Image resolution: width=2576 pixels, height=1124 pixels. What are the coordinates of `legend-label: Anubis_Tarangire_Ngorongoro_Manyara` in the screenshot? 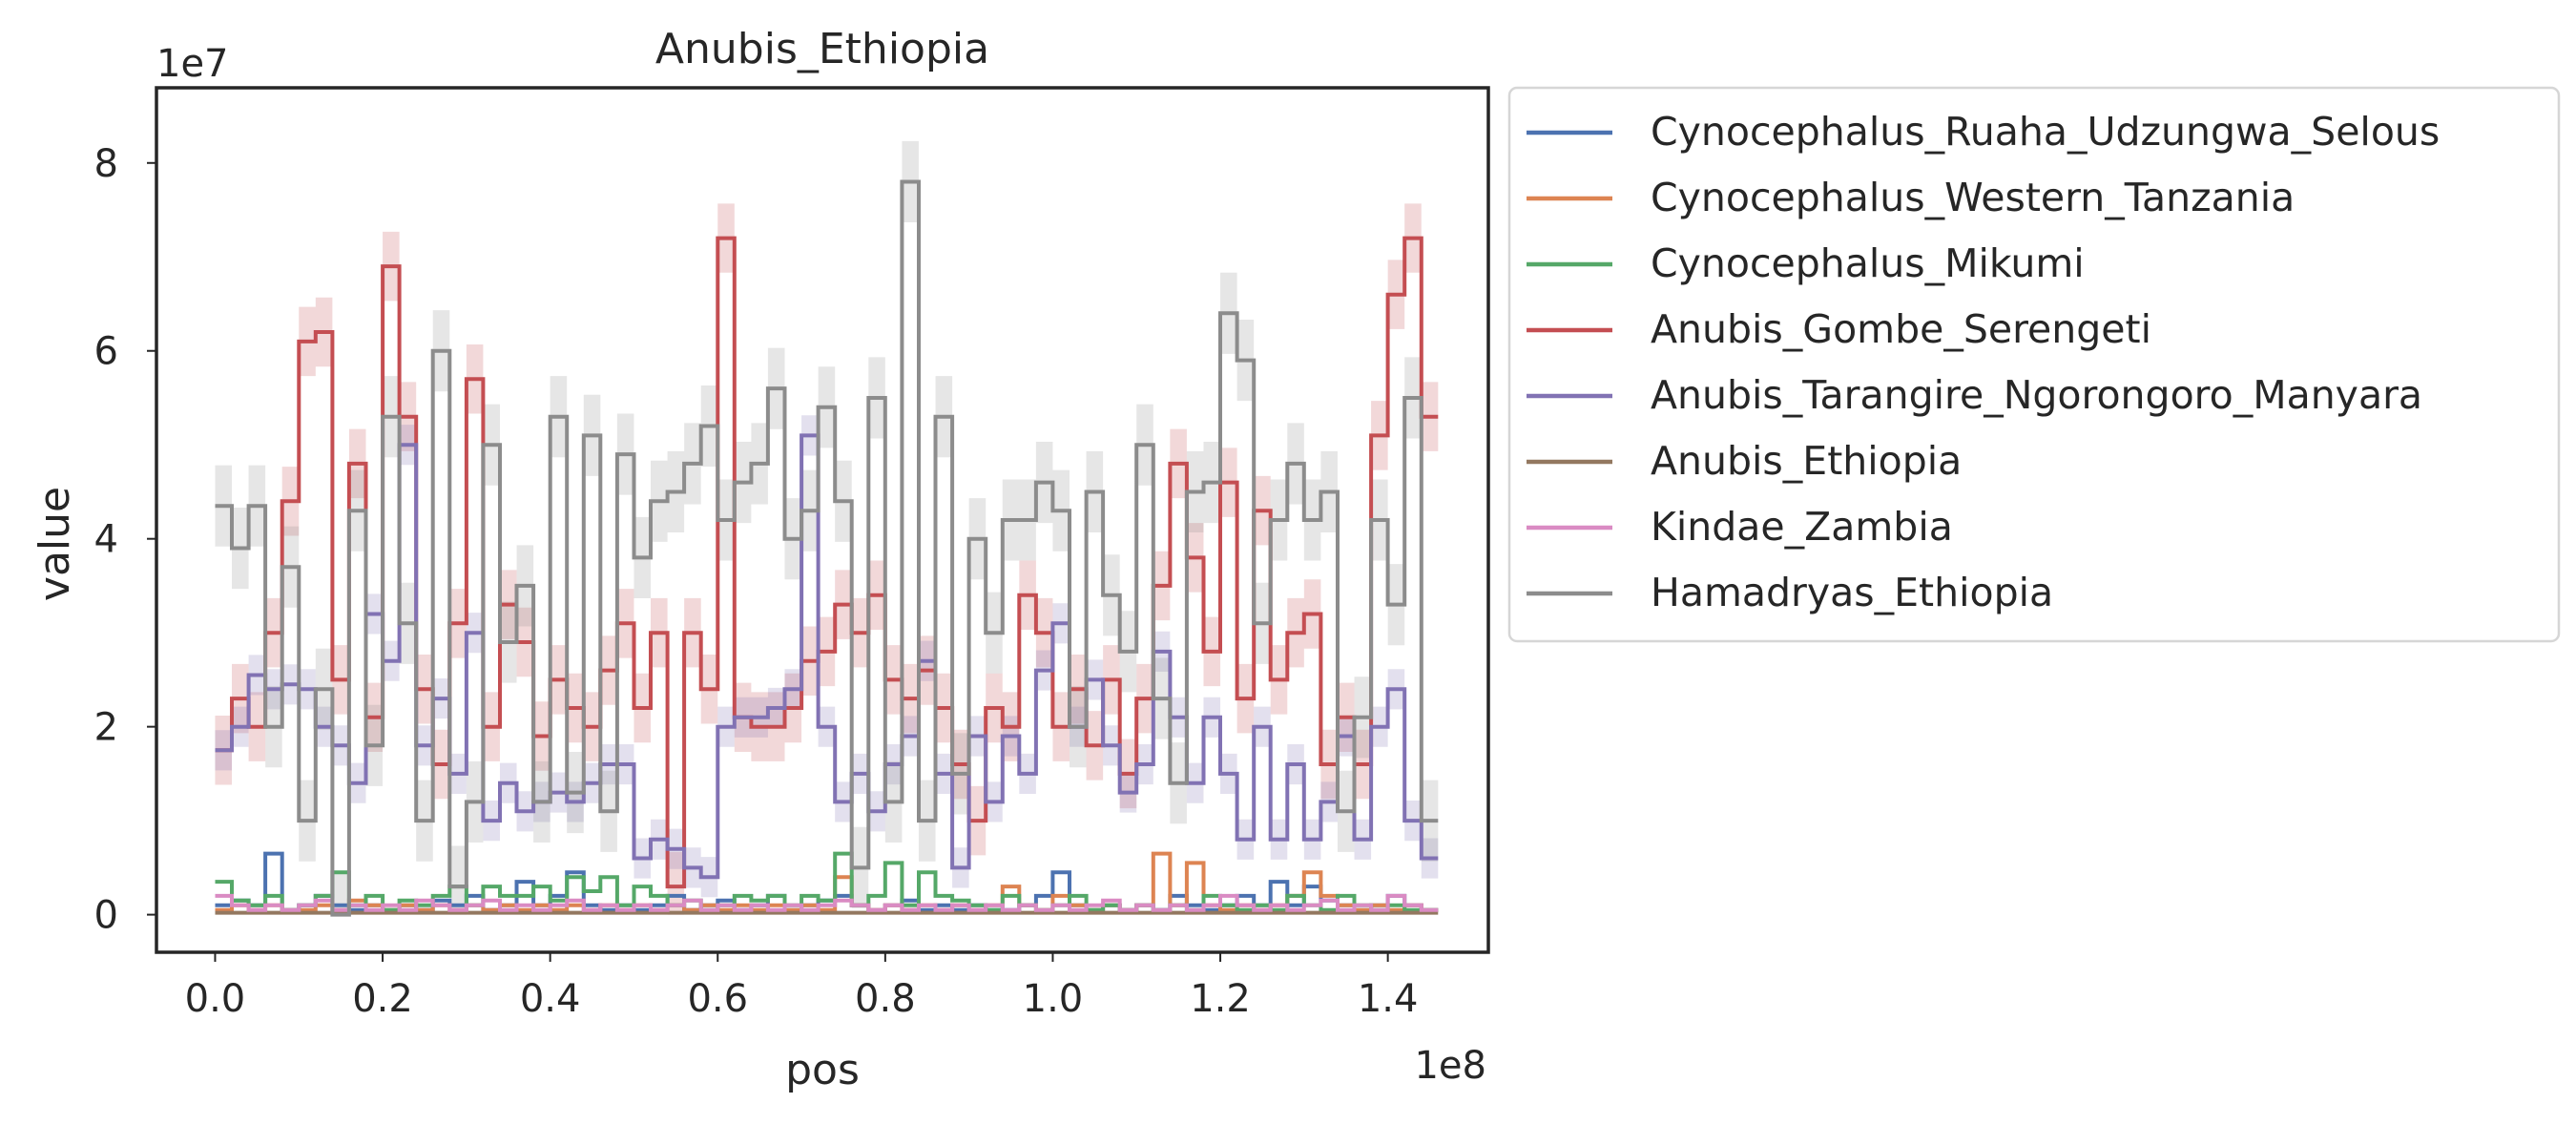 It's located at (2036, 395).